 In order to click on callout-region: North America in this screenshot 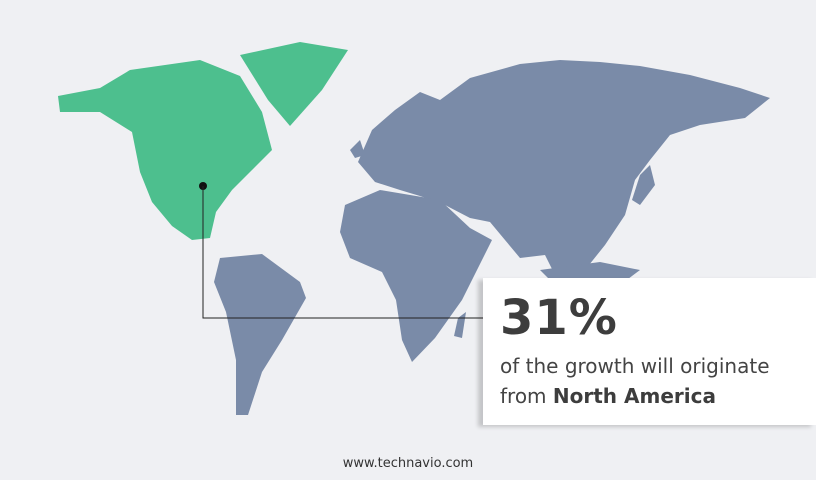, I will do `click(634, 396)`.